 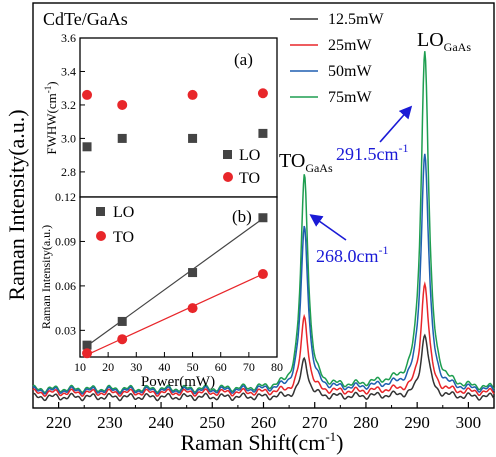 I want to click on inset-b-x-tick-label: 70, so click(x=249, y=367).